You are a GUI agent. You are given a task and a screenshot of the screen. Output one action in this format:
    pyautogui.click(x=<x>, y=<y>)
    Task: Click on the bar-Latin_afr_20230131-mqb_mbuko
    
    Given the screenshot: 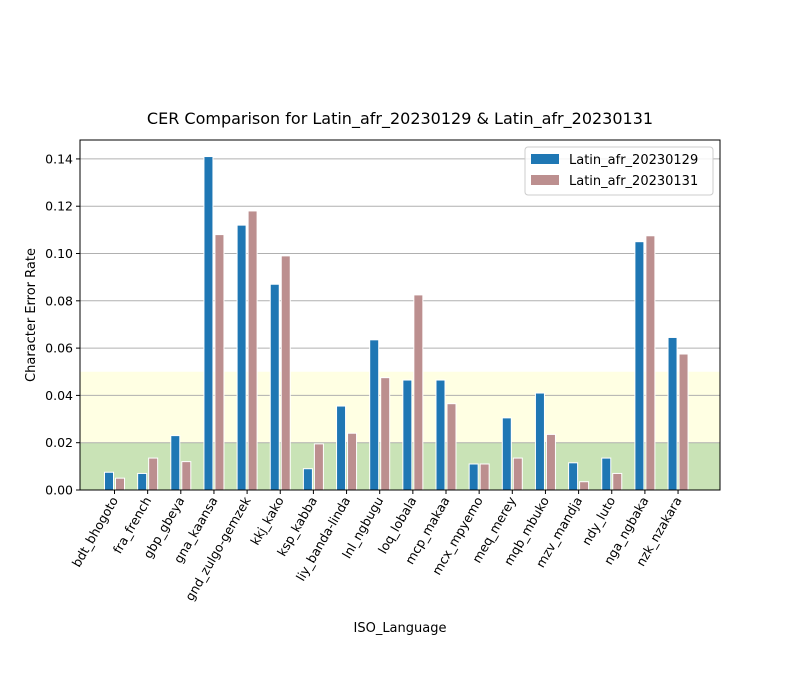 What is the action you would take?
    pyautogui.click(x=550, y=462)
    